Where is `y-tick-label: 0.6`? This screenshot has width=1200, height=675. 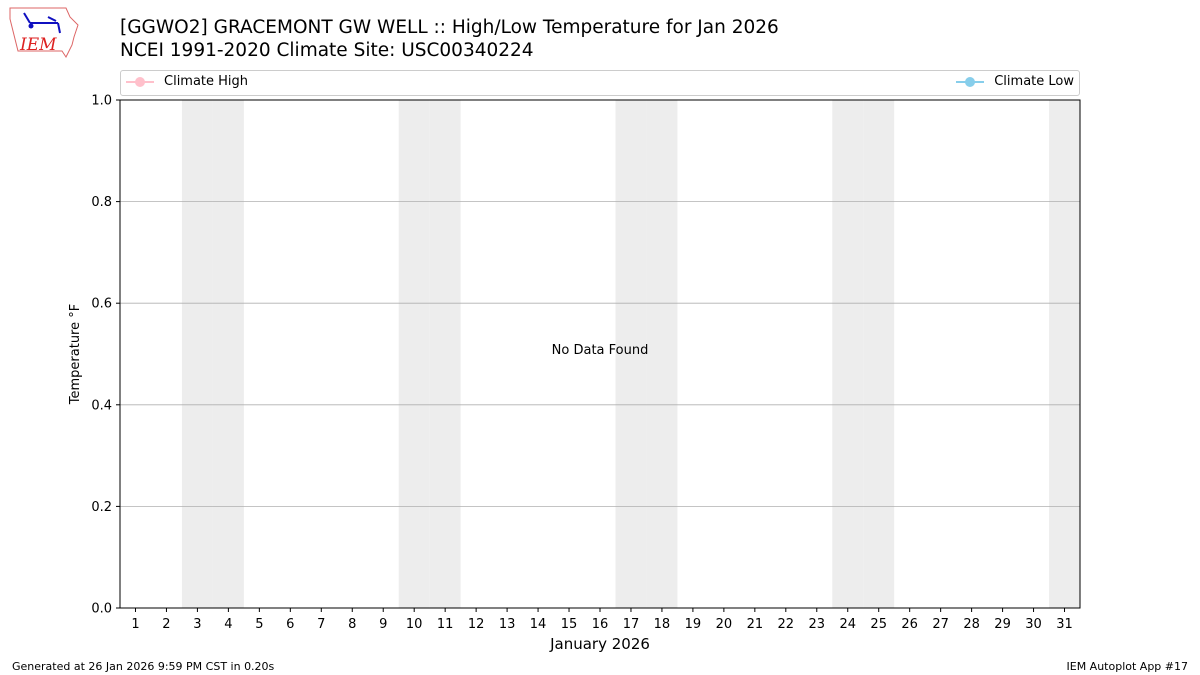
y-tick-label: 0.6 is located at coordinates (101, 304).